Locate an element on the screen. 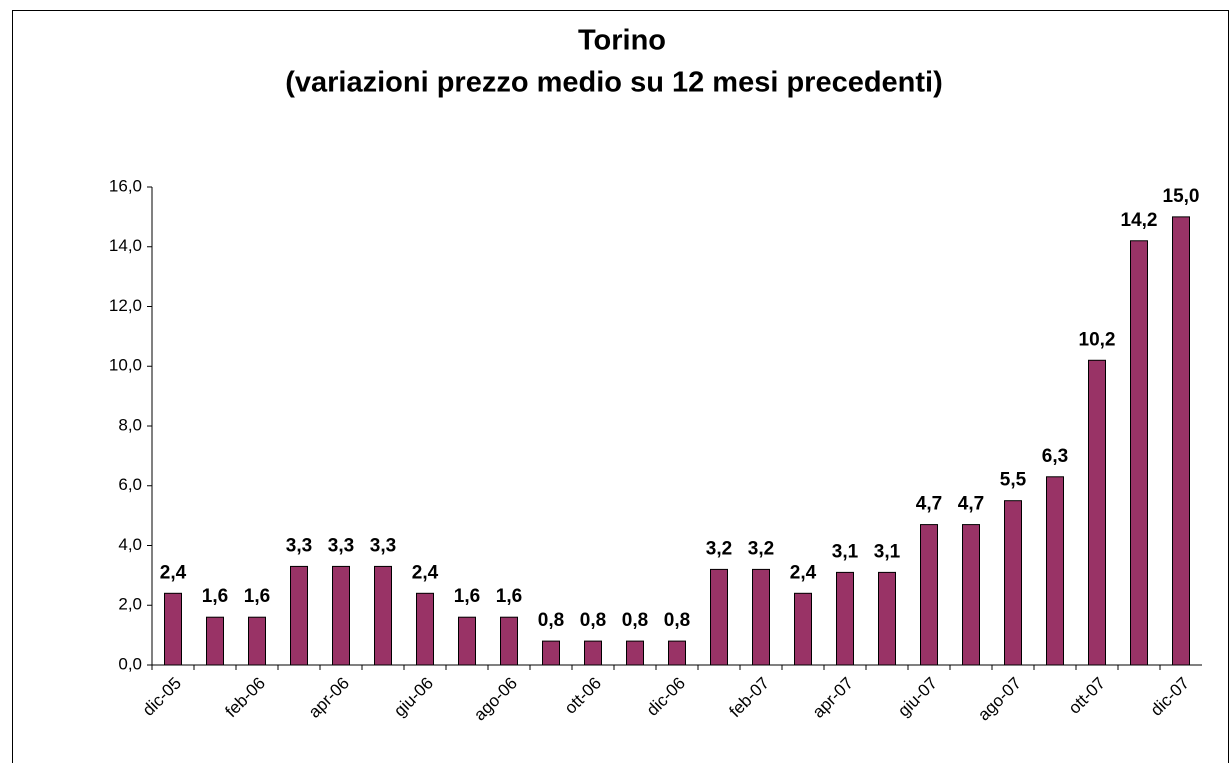 Image resolution: width=1231 pixels, height=763 pixels. x-tick-label: giu-06 is located at coordinates (413, 697).